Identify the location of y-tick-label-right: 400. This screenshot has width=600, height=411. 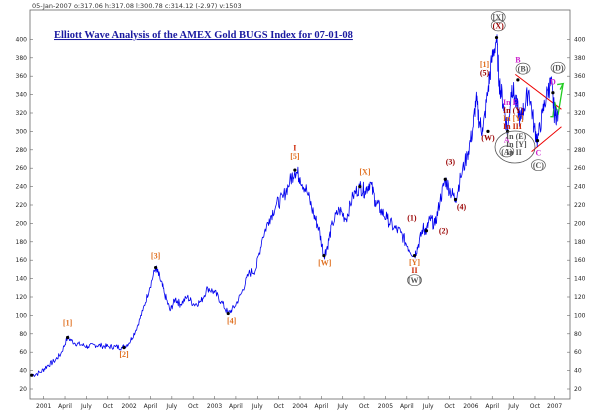
(580, 39).